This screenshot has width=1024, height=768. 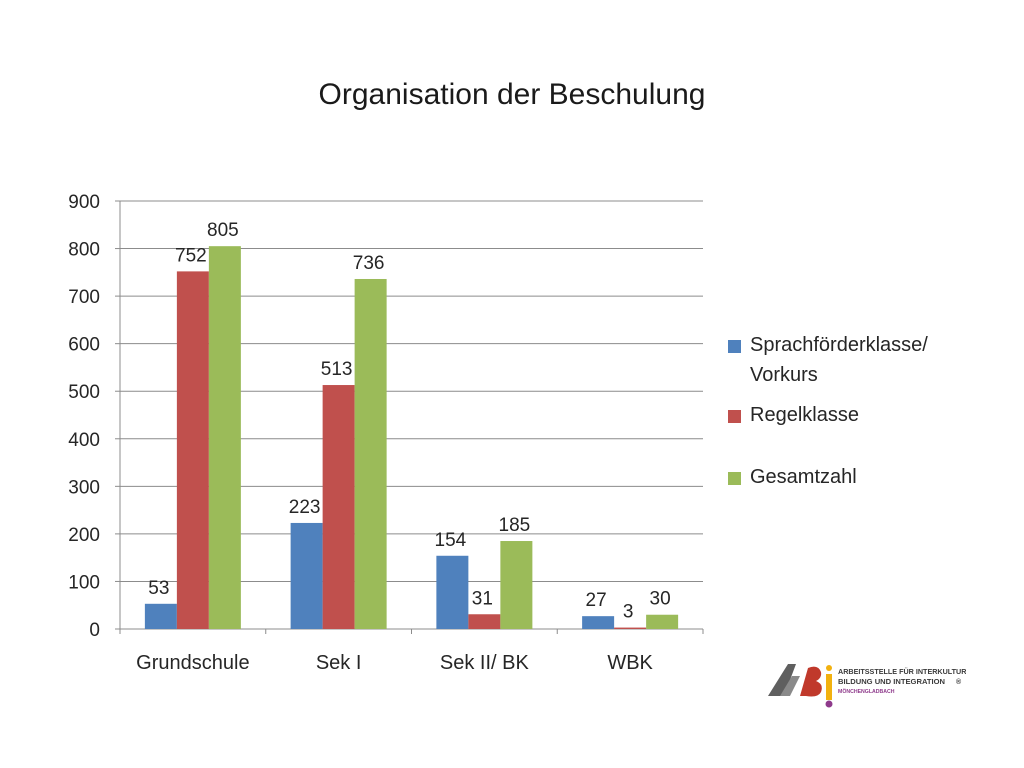 I want to click on logo-mark-dot2-icon, so click(x=829, y=668).